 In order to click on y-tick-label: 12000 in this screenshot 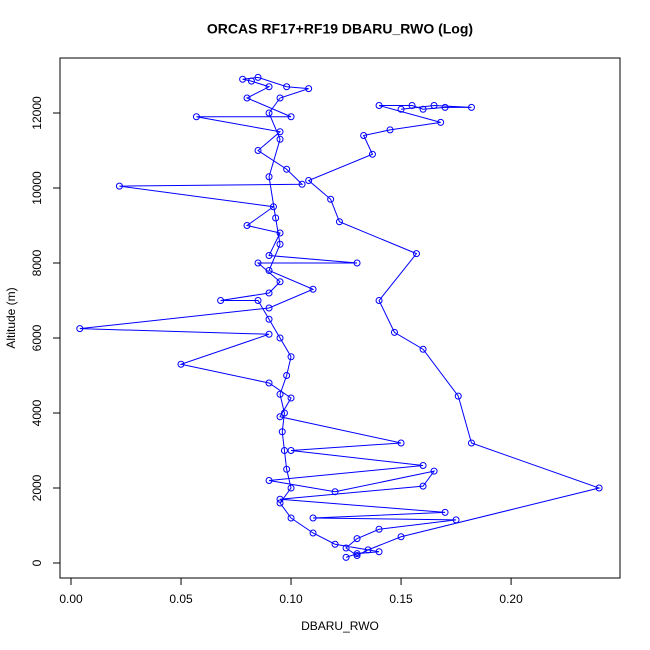, I will do `click(37, 113)`.